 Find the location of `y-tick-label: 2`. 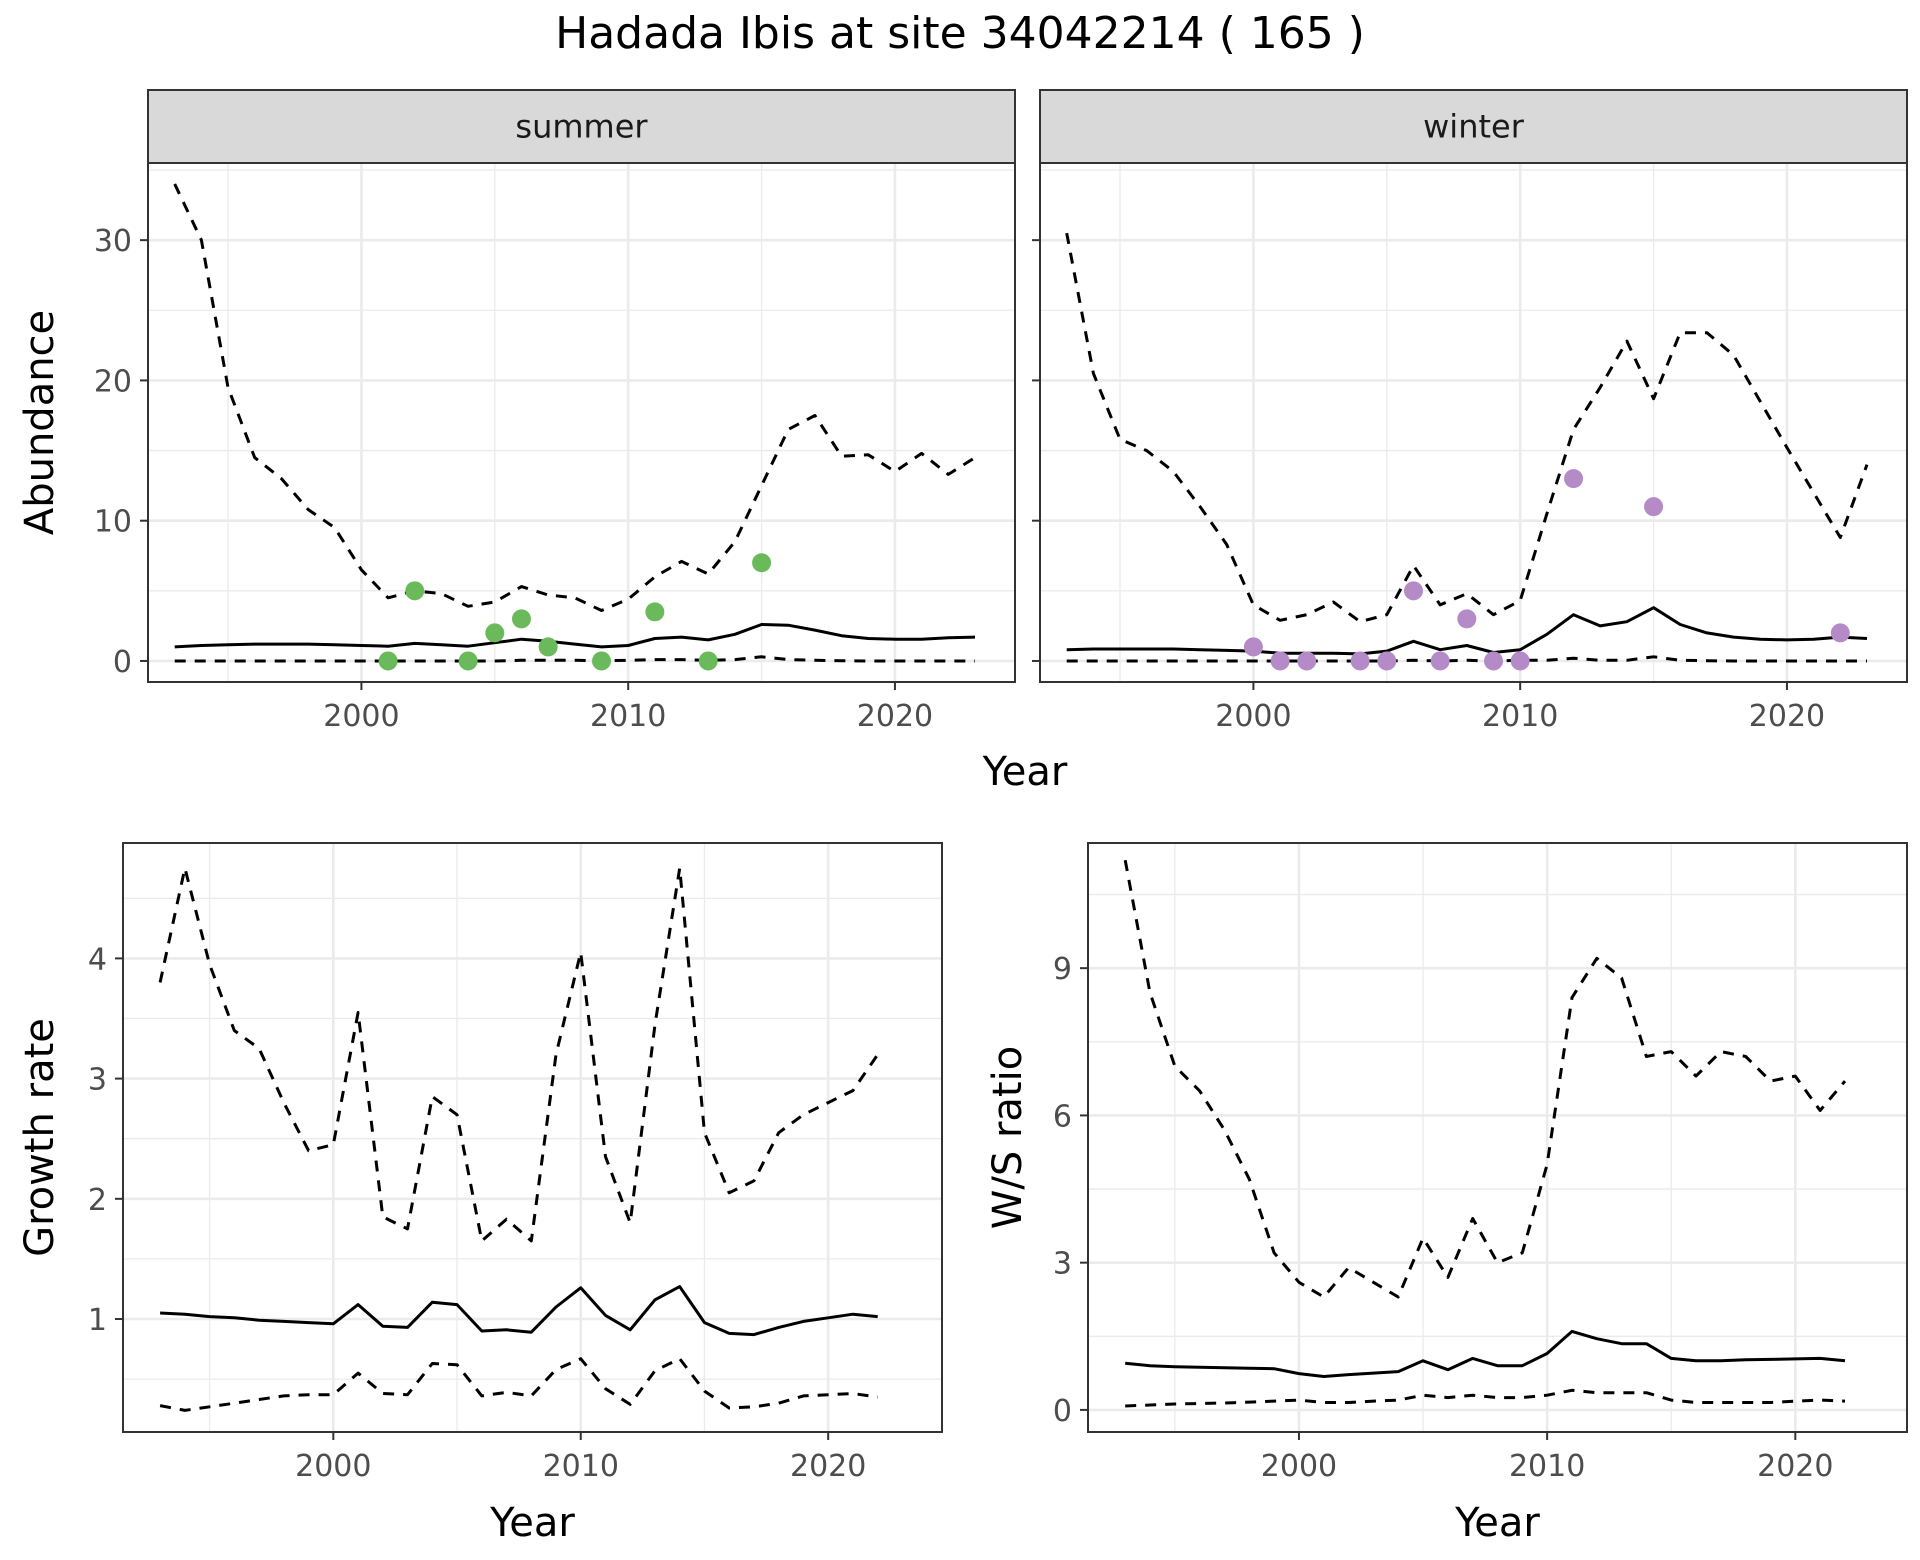

y-tick-label: 2 is located at coordinates (97, 1200).